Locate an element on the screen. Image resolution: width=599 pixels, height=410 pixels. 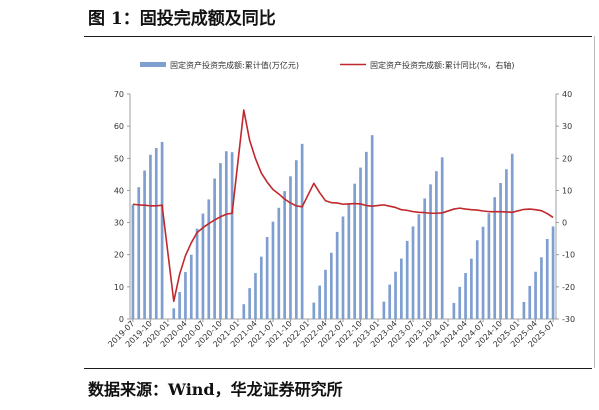
left-y-tick-label: 70 is located at coordinates (119, 94).